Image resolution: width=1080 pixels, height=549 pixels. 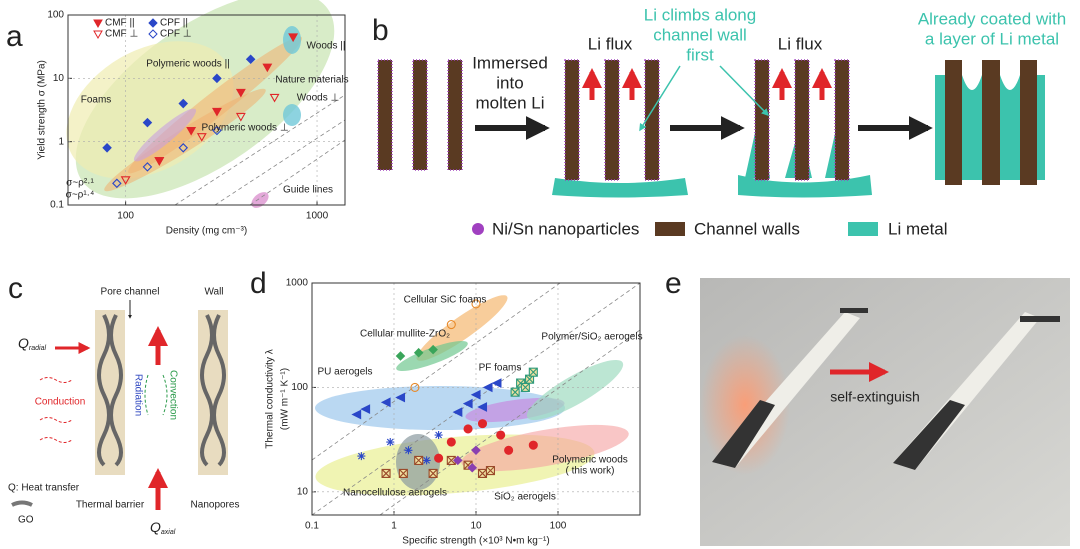 What do you see at coordinates (80, 183) in the screenshot?
I see `annotation: σ~ρ²·¹` at bounding box center [80, 183].